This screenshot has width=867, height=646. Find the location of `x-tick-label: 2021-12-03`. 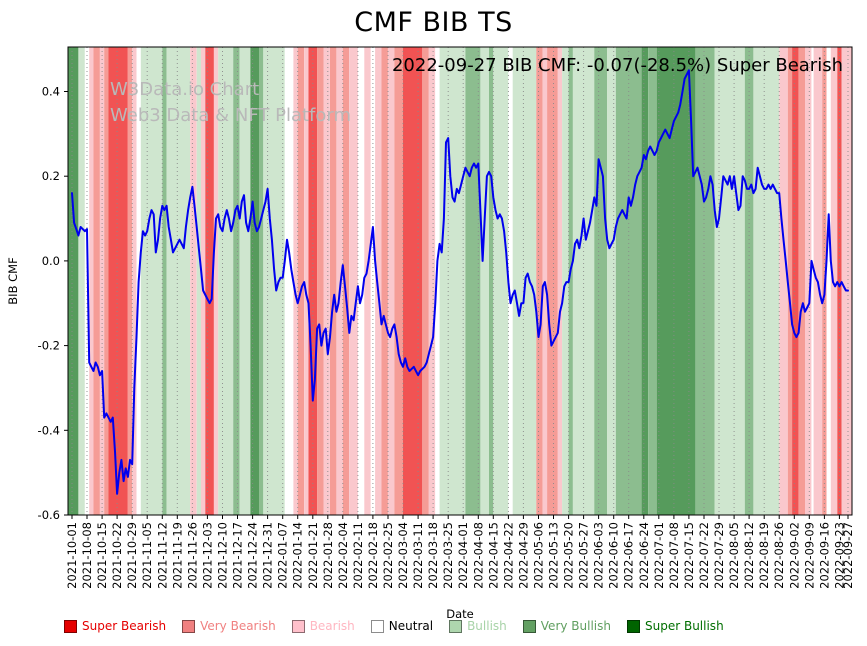

x-tick-label: 2021-12-03 is located at coordinates (207, 555).